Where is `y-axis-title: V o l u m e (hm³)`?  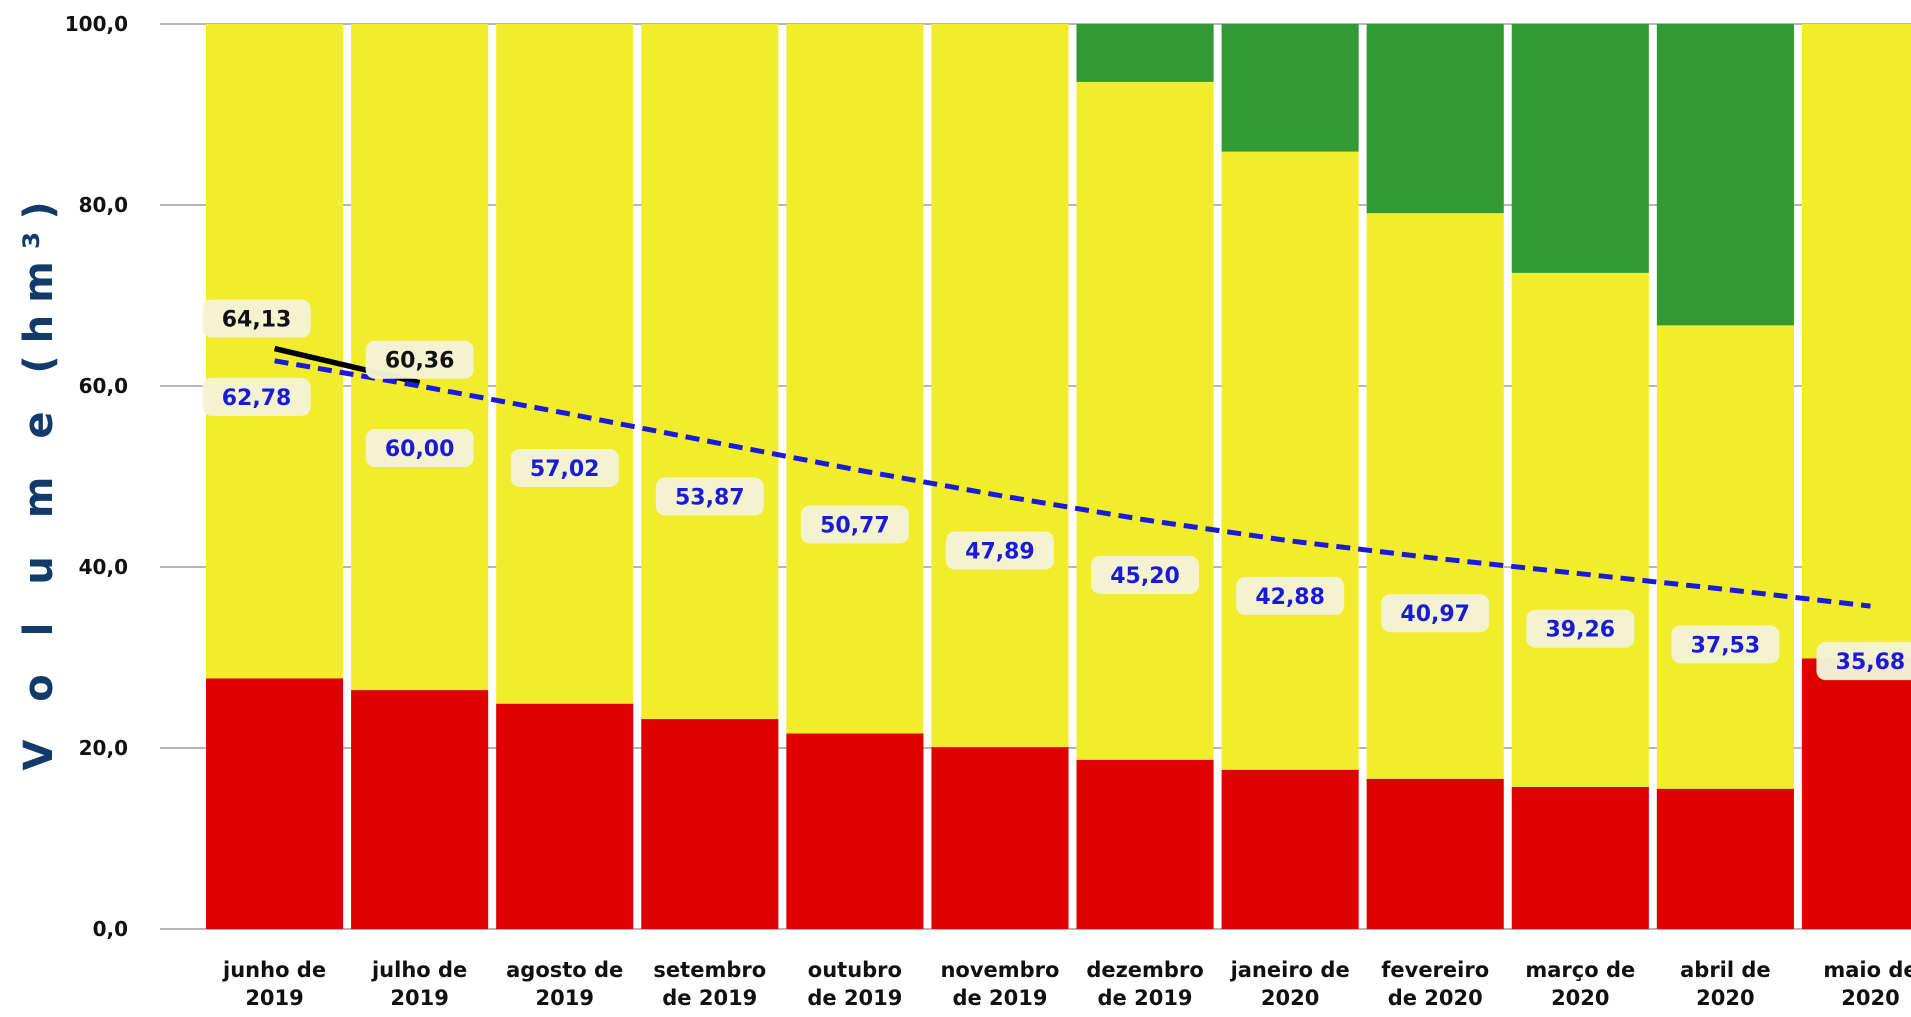 y-axis-title: V o l u m e (hm³) is located at coordinates (39, 479).